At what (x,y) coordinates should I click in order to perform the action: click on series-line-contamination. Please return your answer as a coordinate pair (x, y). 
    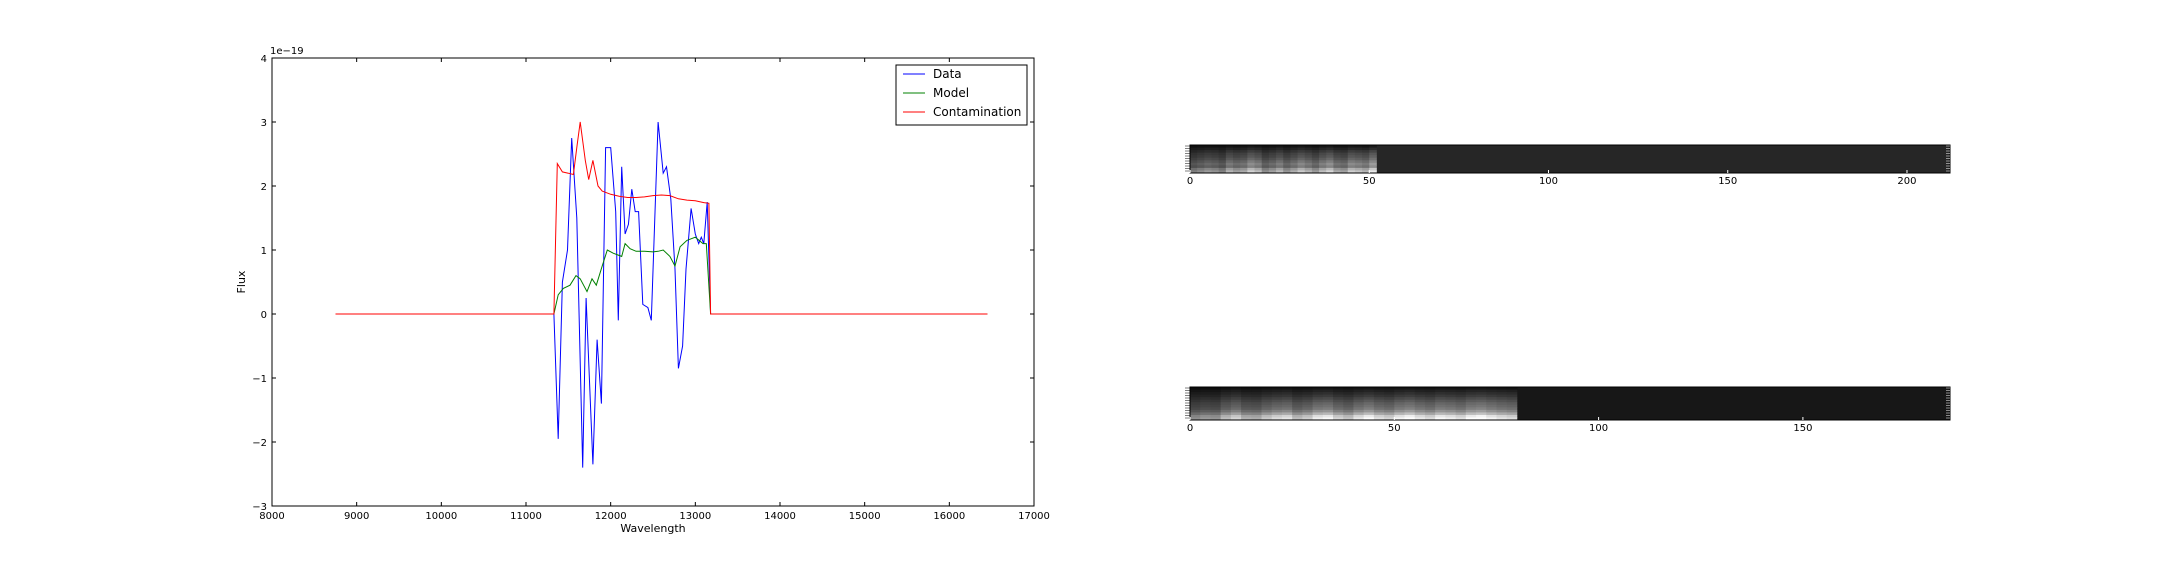
    Looking at the image, I should click on (661, 218).